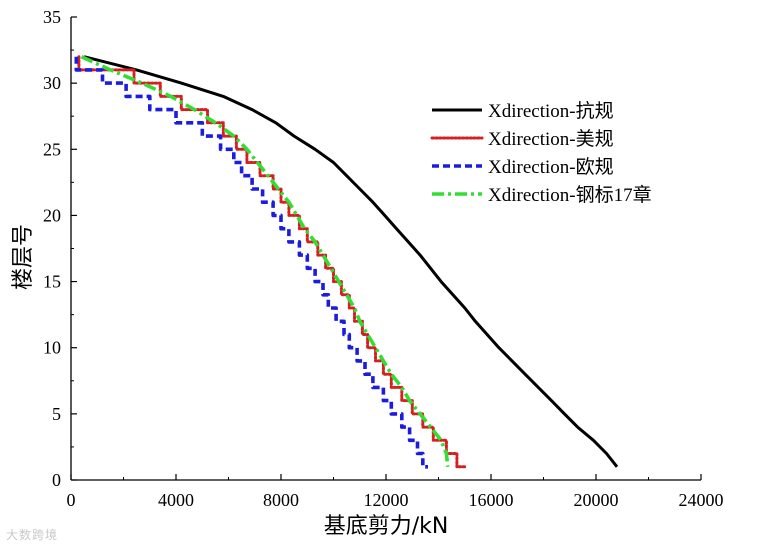 This screenshot has width=765, height=550. What do you see at coordinates (551, 111) in the screenshot?
I see `legend-label-1: Xdirection-抗规` at bounding box center [551, 111].